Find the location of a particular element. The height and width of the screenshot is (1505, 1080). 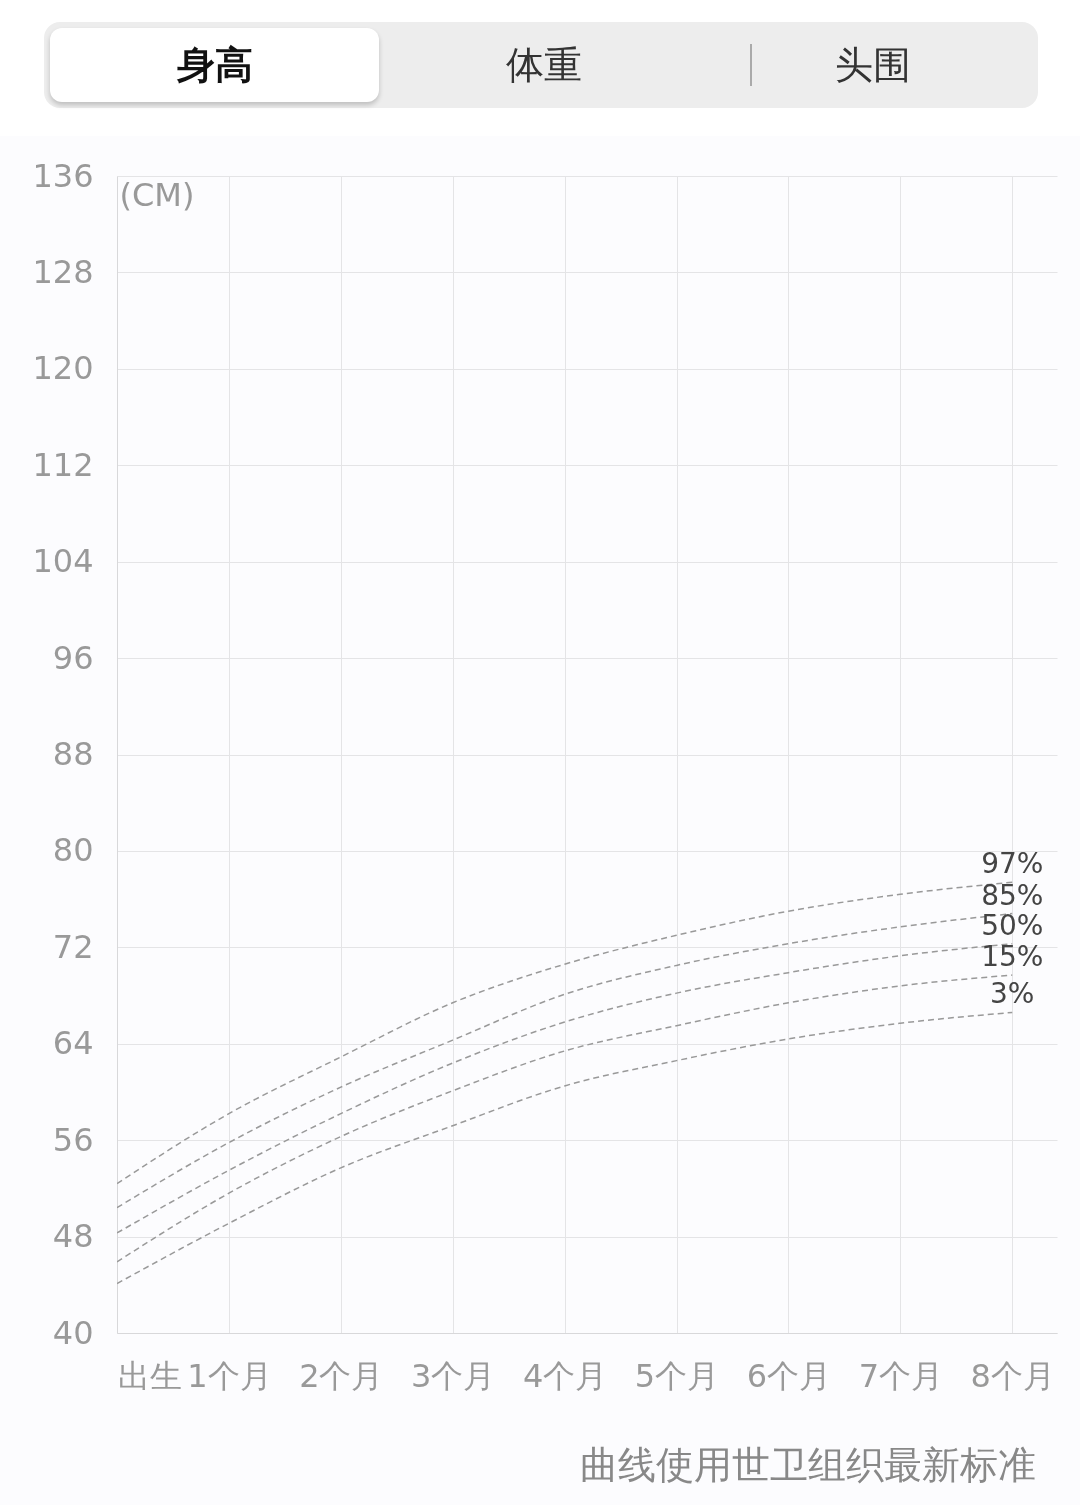

x-tick-label: 8个月 is located at coordinates (1012, 1375).